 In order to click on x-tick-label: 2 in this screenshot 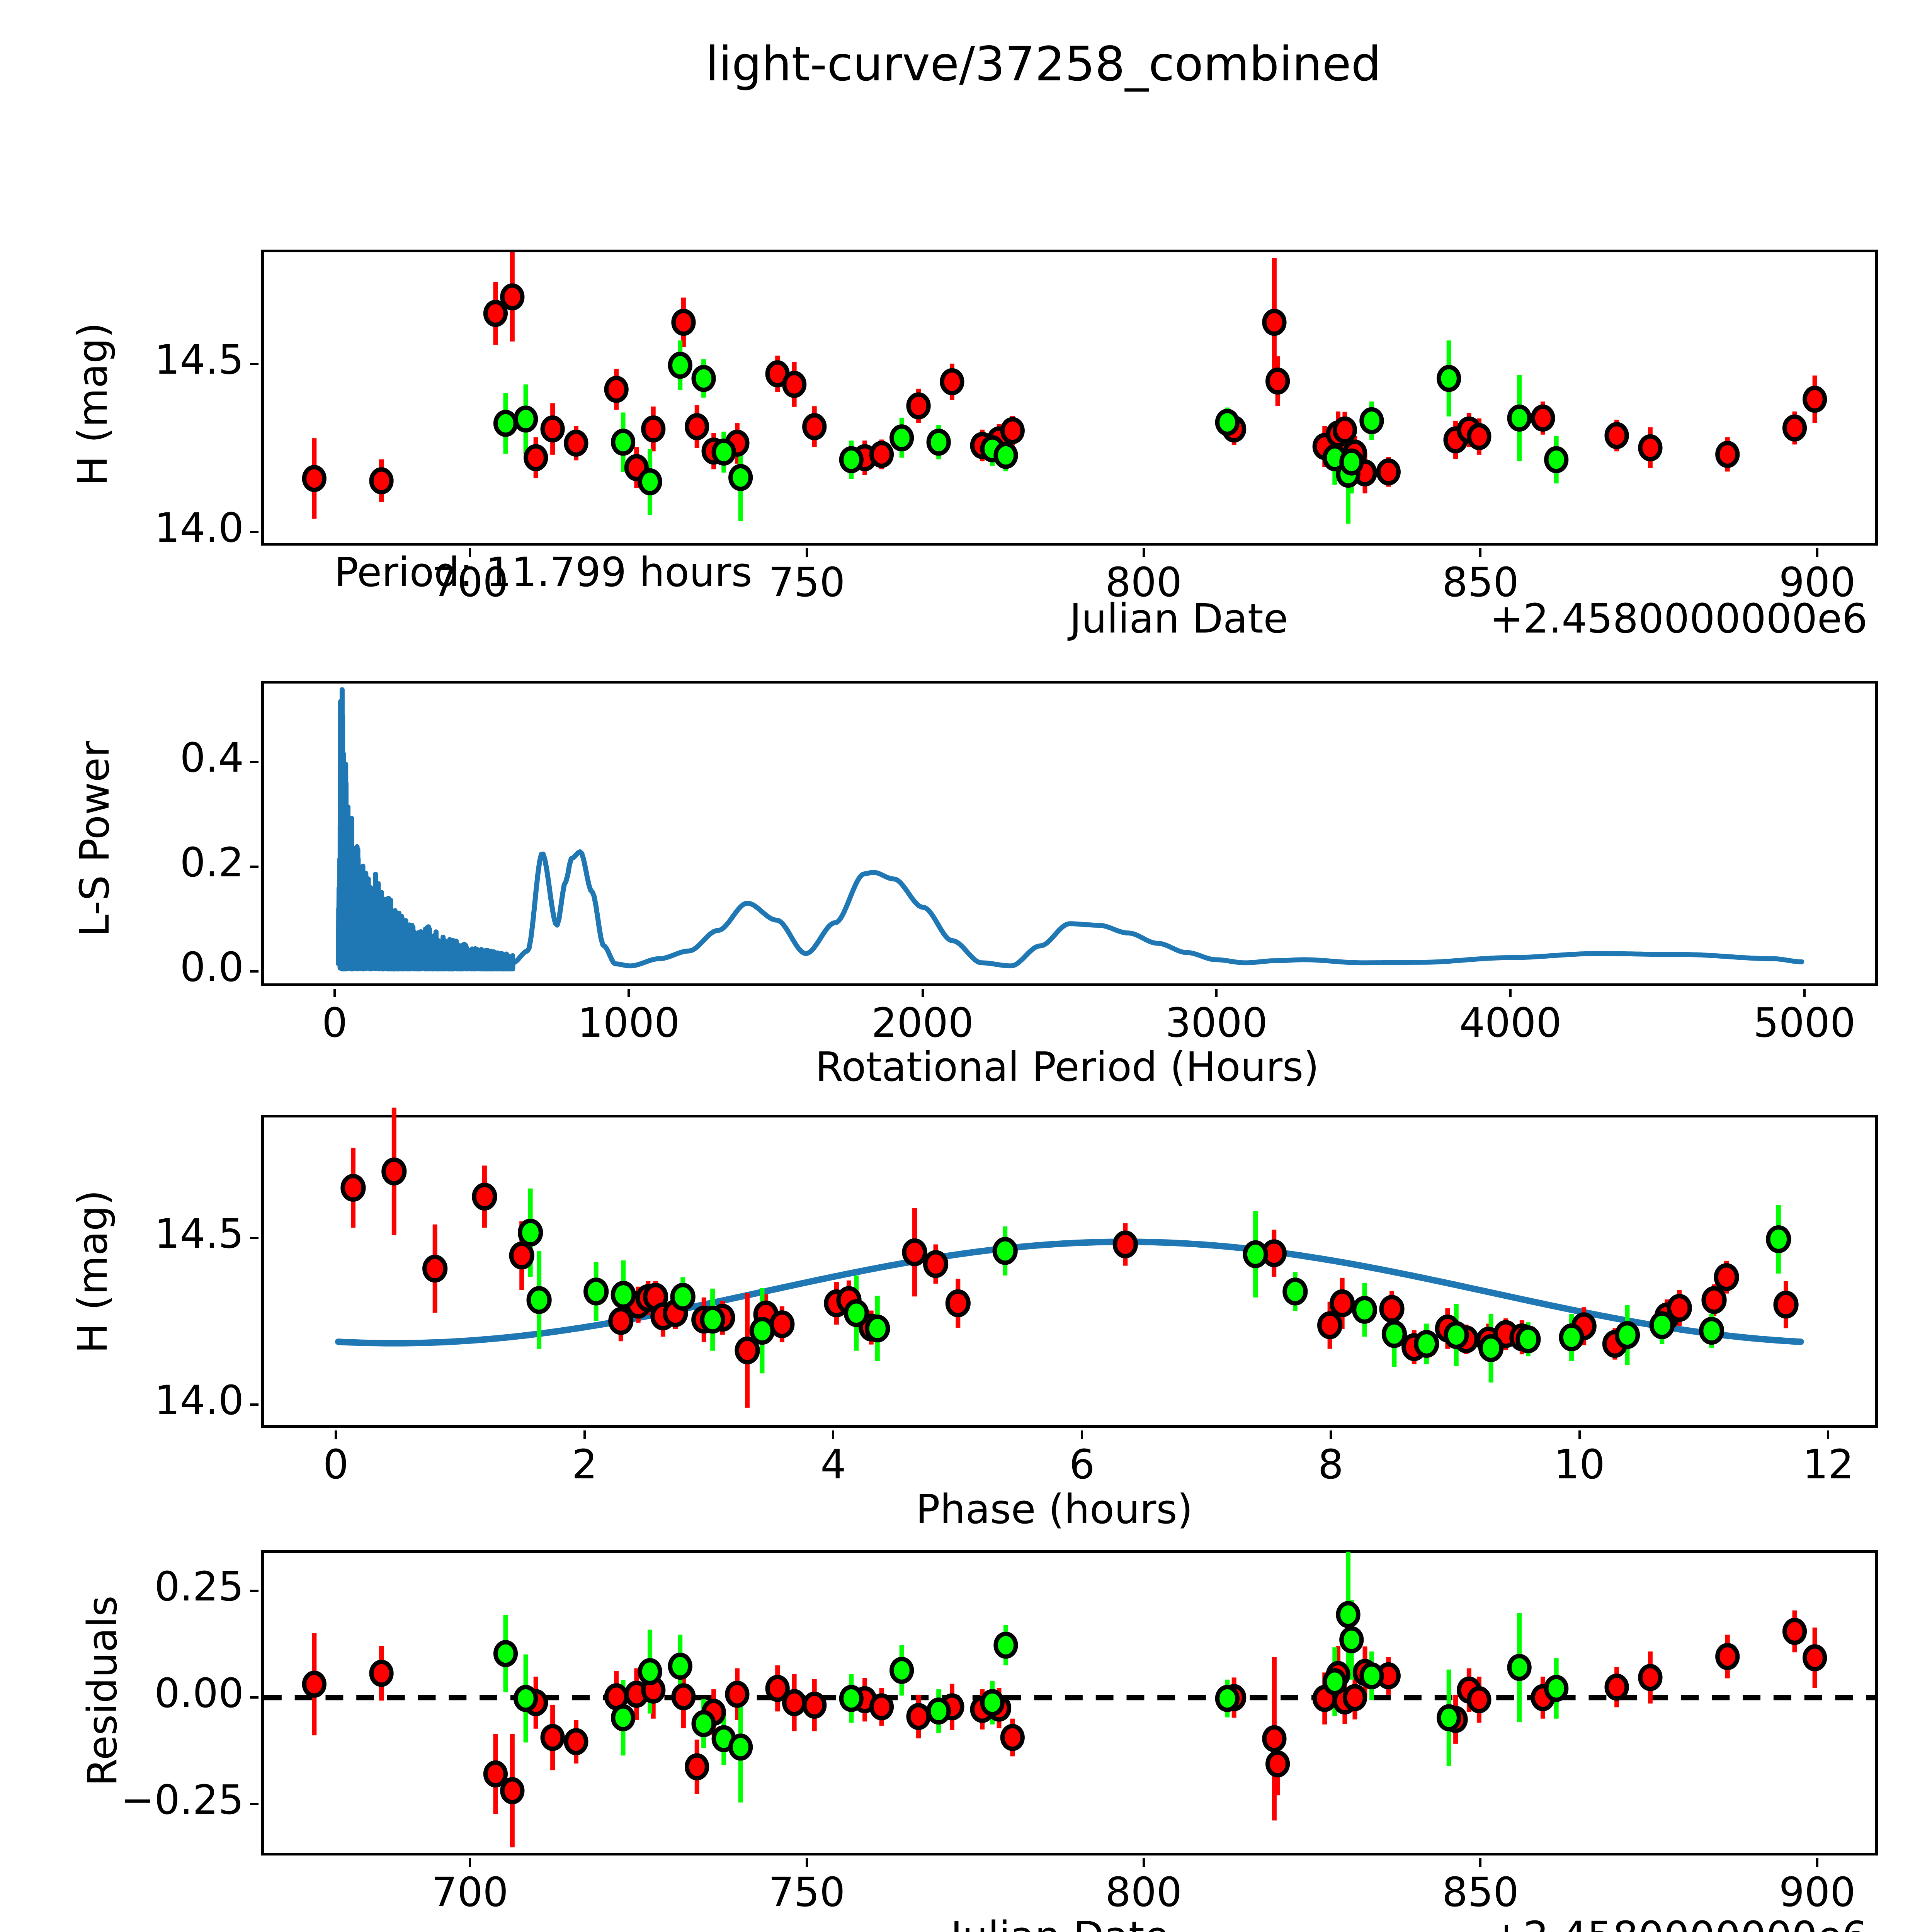, I will do `click(584, 1464)`.